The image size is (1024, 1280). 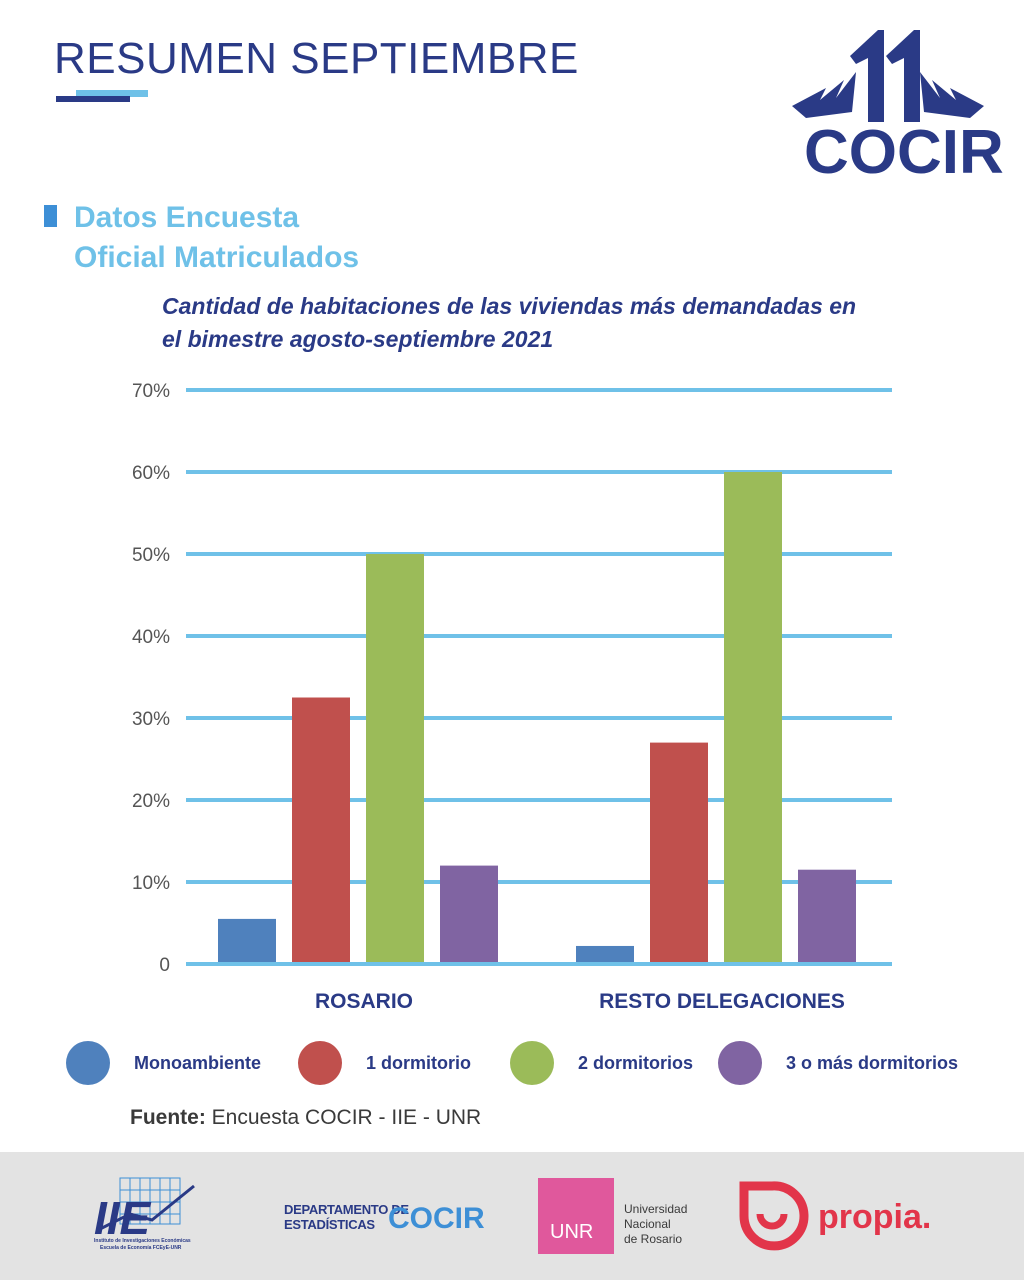 I want to click on source-label: Fuente:, so click(x=168, y=1117).